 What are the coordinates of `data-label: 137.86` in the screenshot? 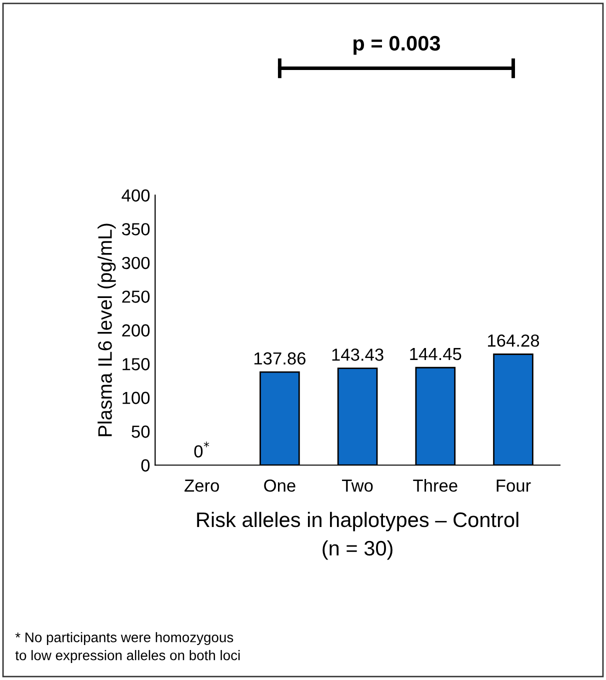 It's located at (280, 358).